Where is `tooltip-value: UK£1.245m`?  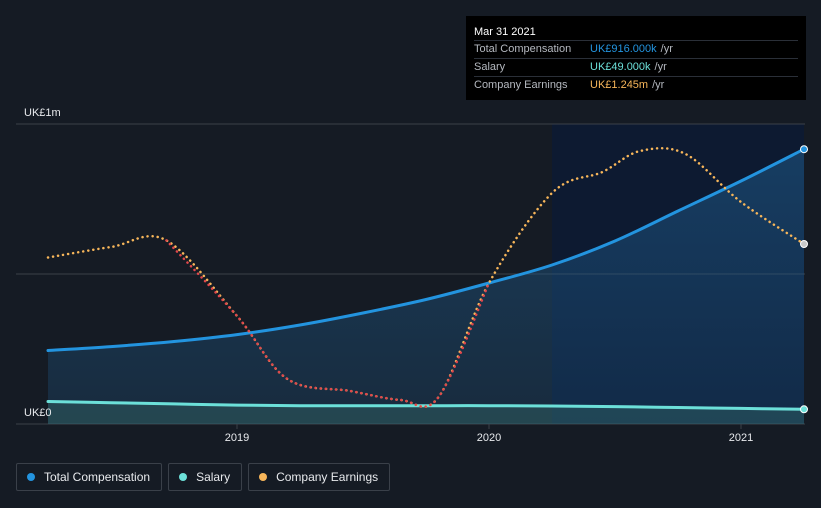 tooltip-value: UK£1.245m is located at coordinates (619, 85).